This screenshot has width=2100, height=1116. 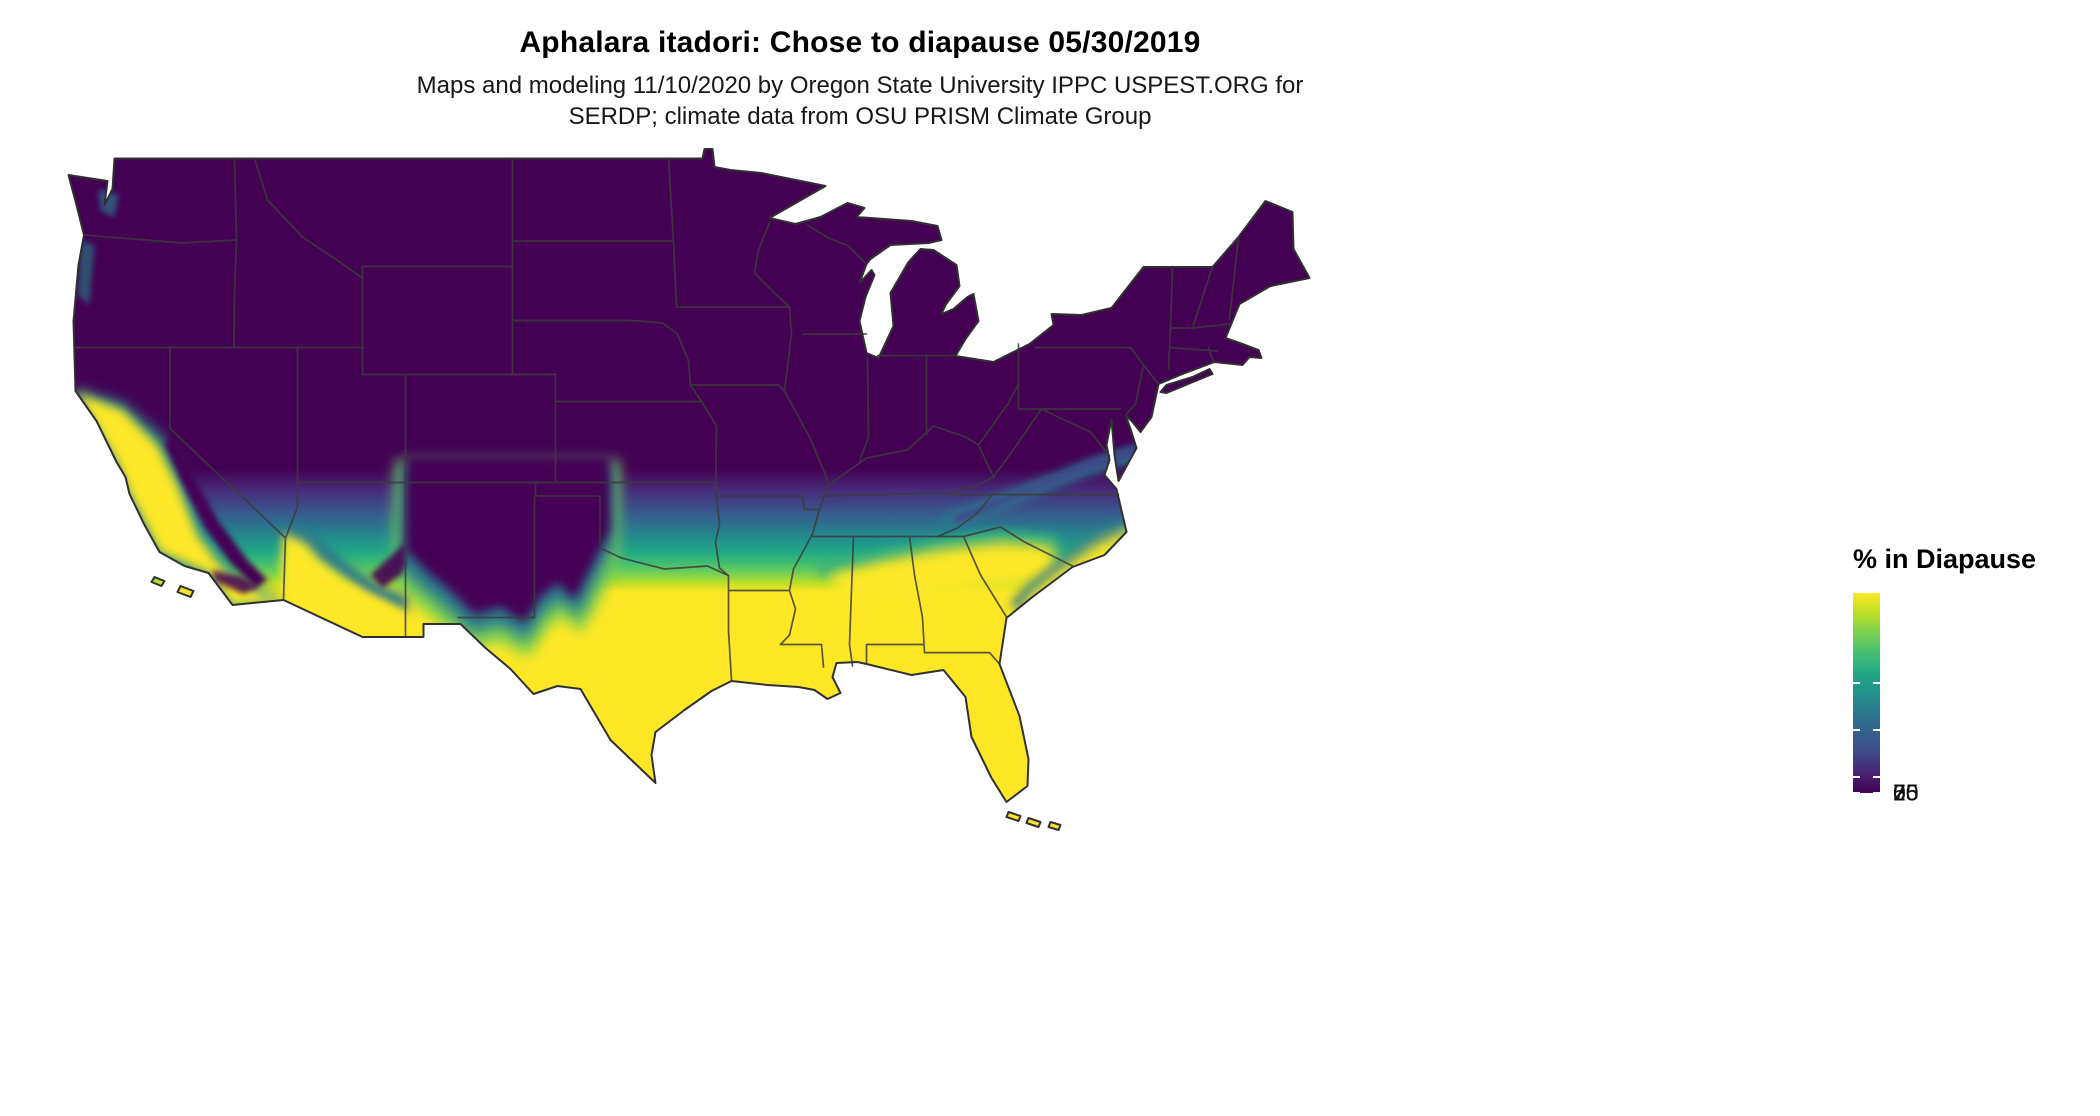 What do you see at coordinates (86, 272) in the screenshot?
I see `overlay-willamette-teal` at bounding box center [86, 272].